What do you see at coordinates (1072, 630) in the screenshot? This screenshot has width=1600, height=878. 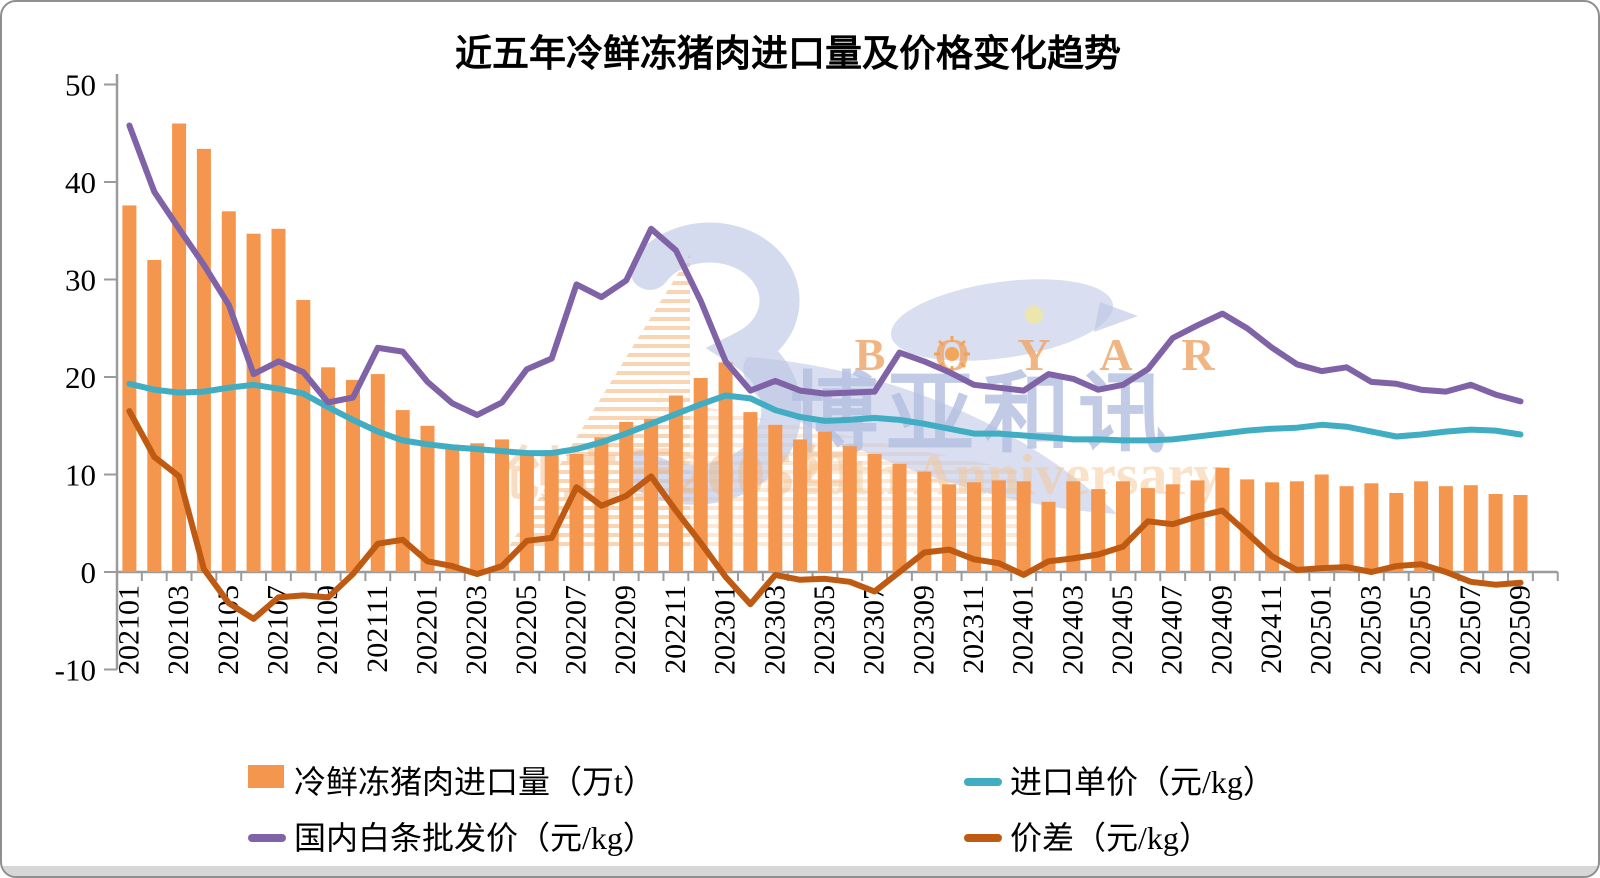 I see `x-axis-label: 202403` at bounding box center [1072, 630].